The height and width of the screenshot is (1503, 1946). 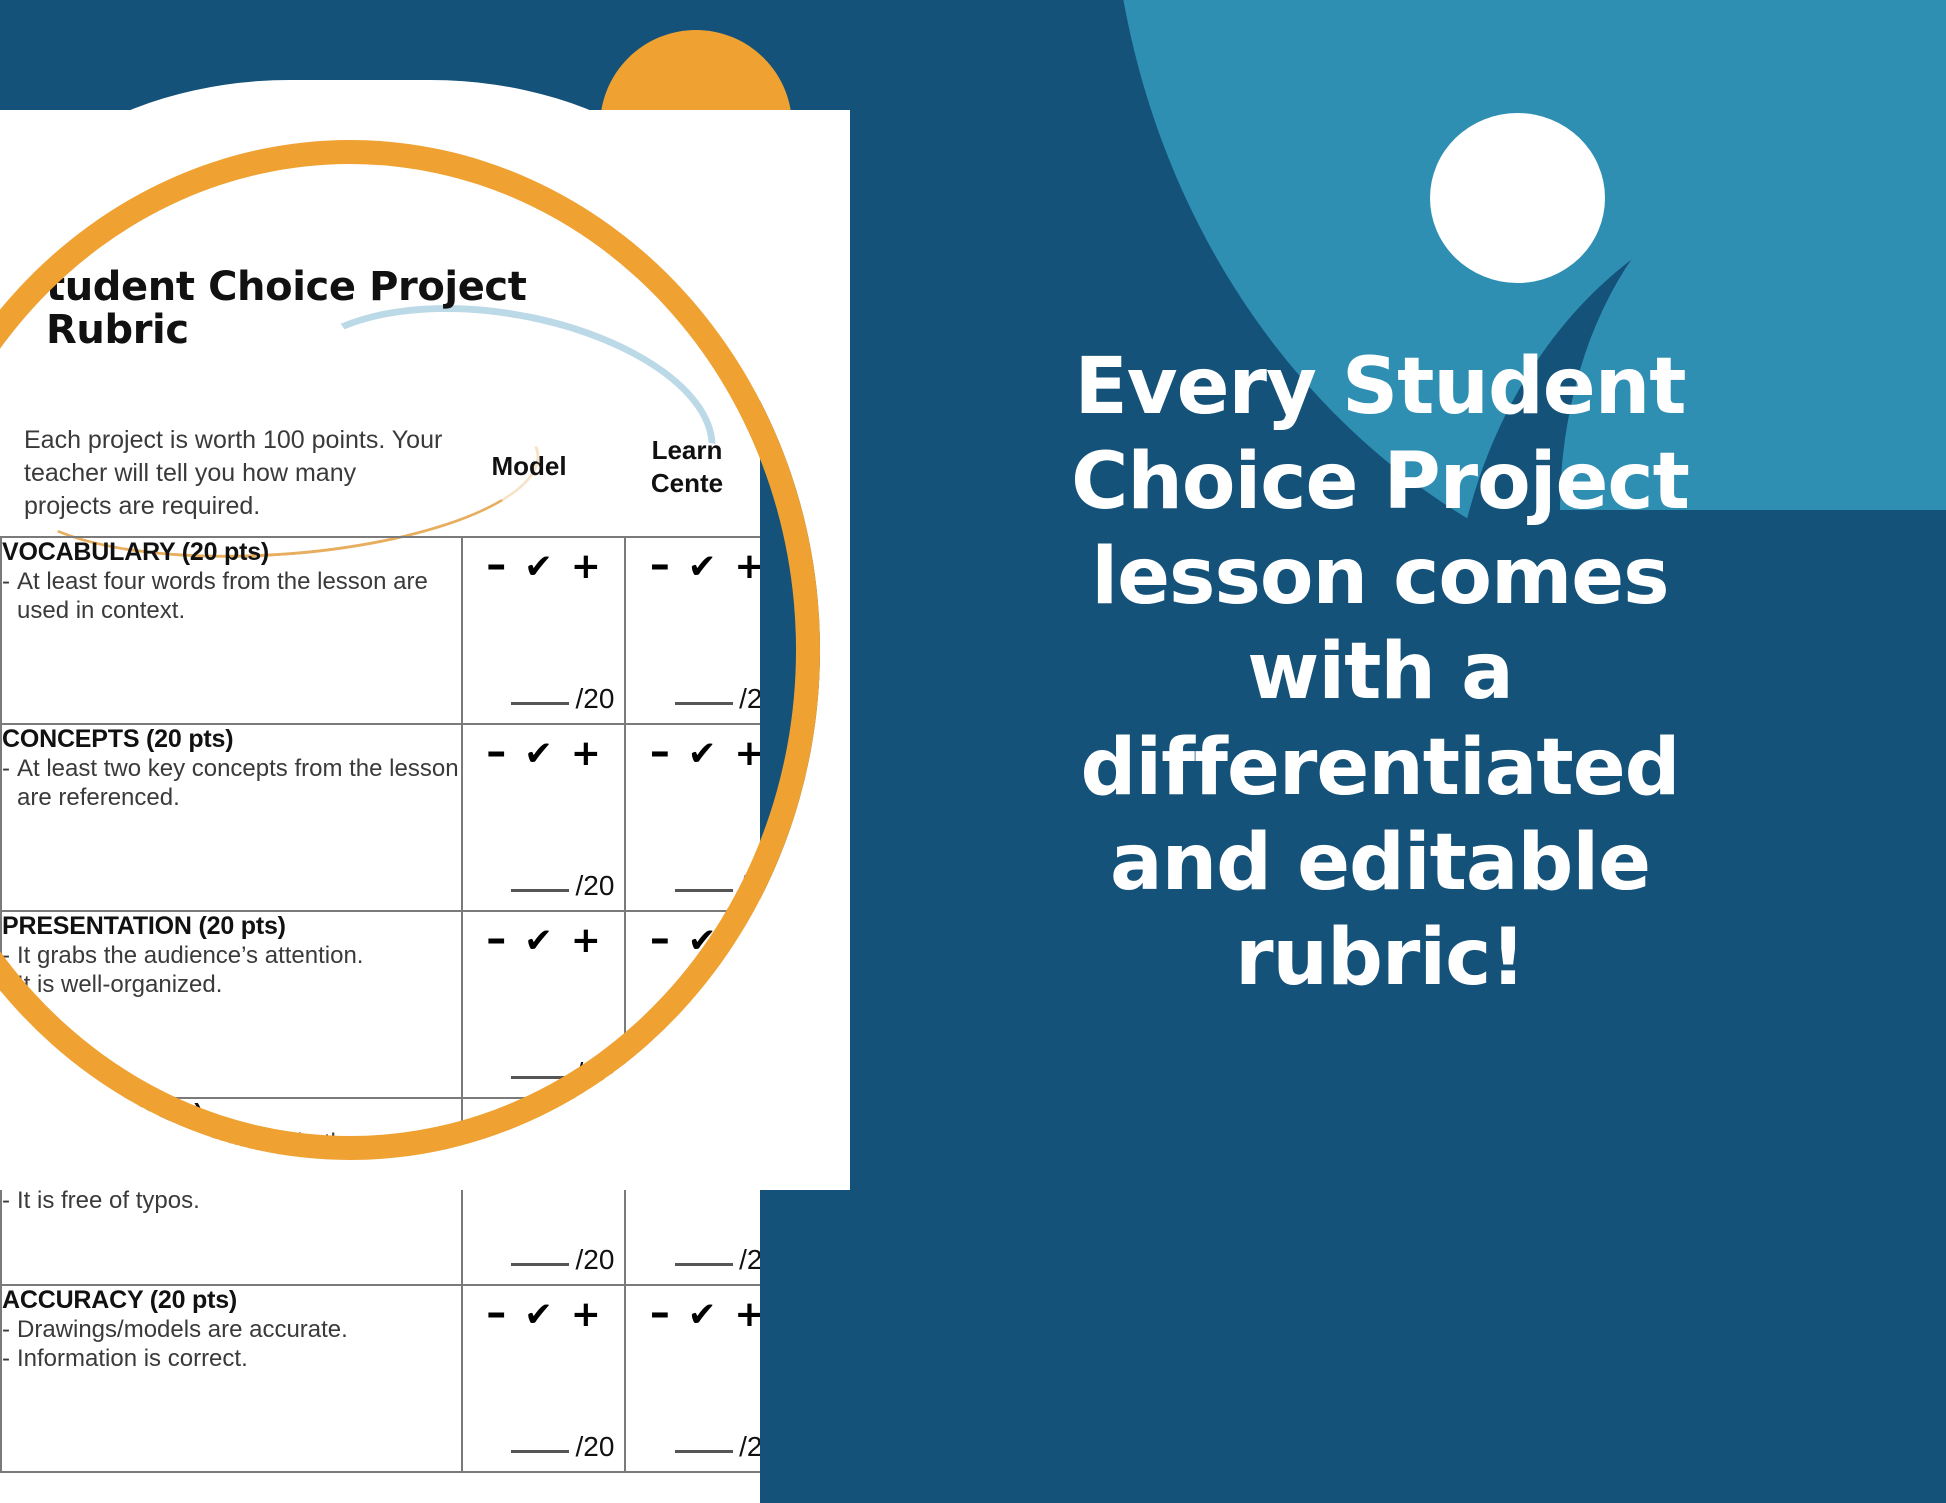 What do you see at coordinates (1517, 198) in the screenshot?
I see `background-white-ellipse` at bounding box center [1517, 198].